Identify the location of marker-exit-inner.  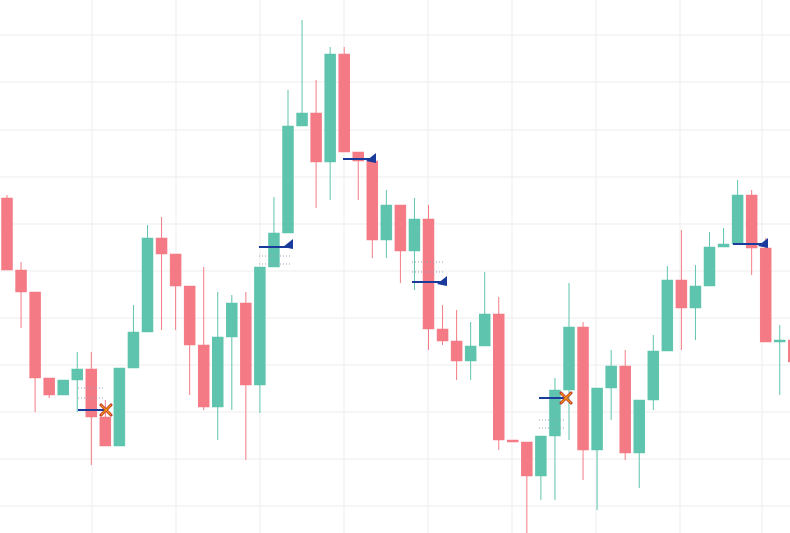
(336, 404).